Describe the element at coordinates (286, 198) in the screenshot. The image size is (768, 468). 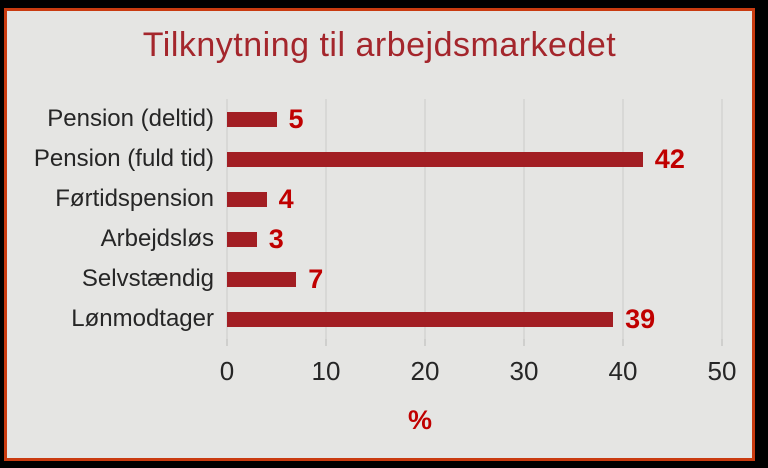
I see `bar-value-label: 4` at that location.